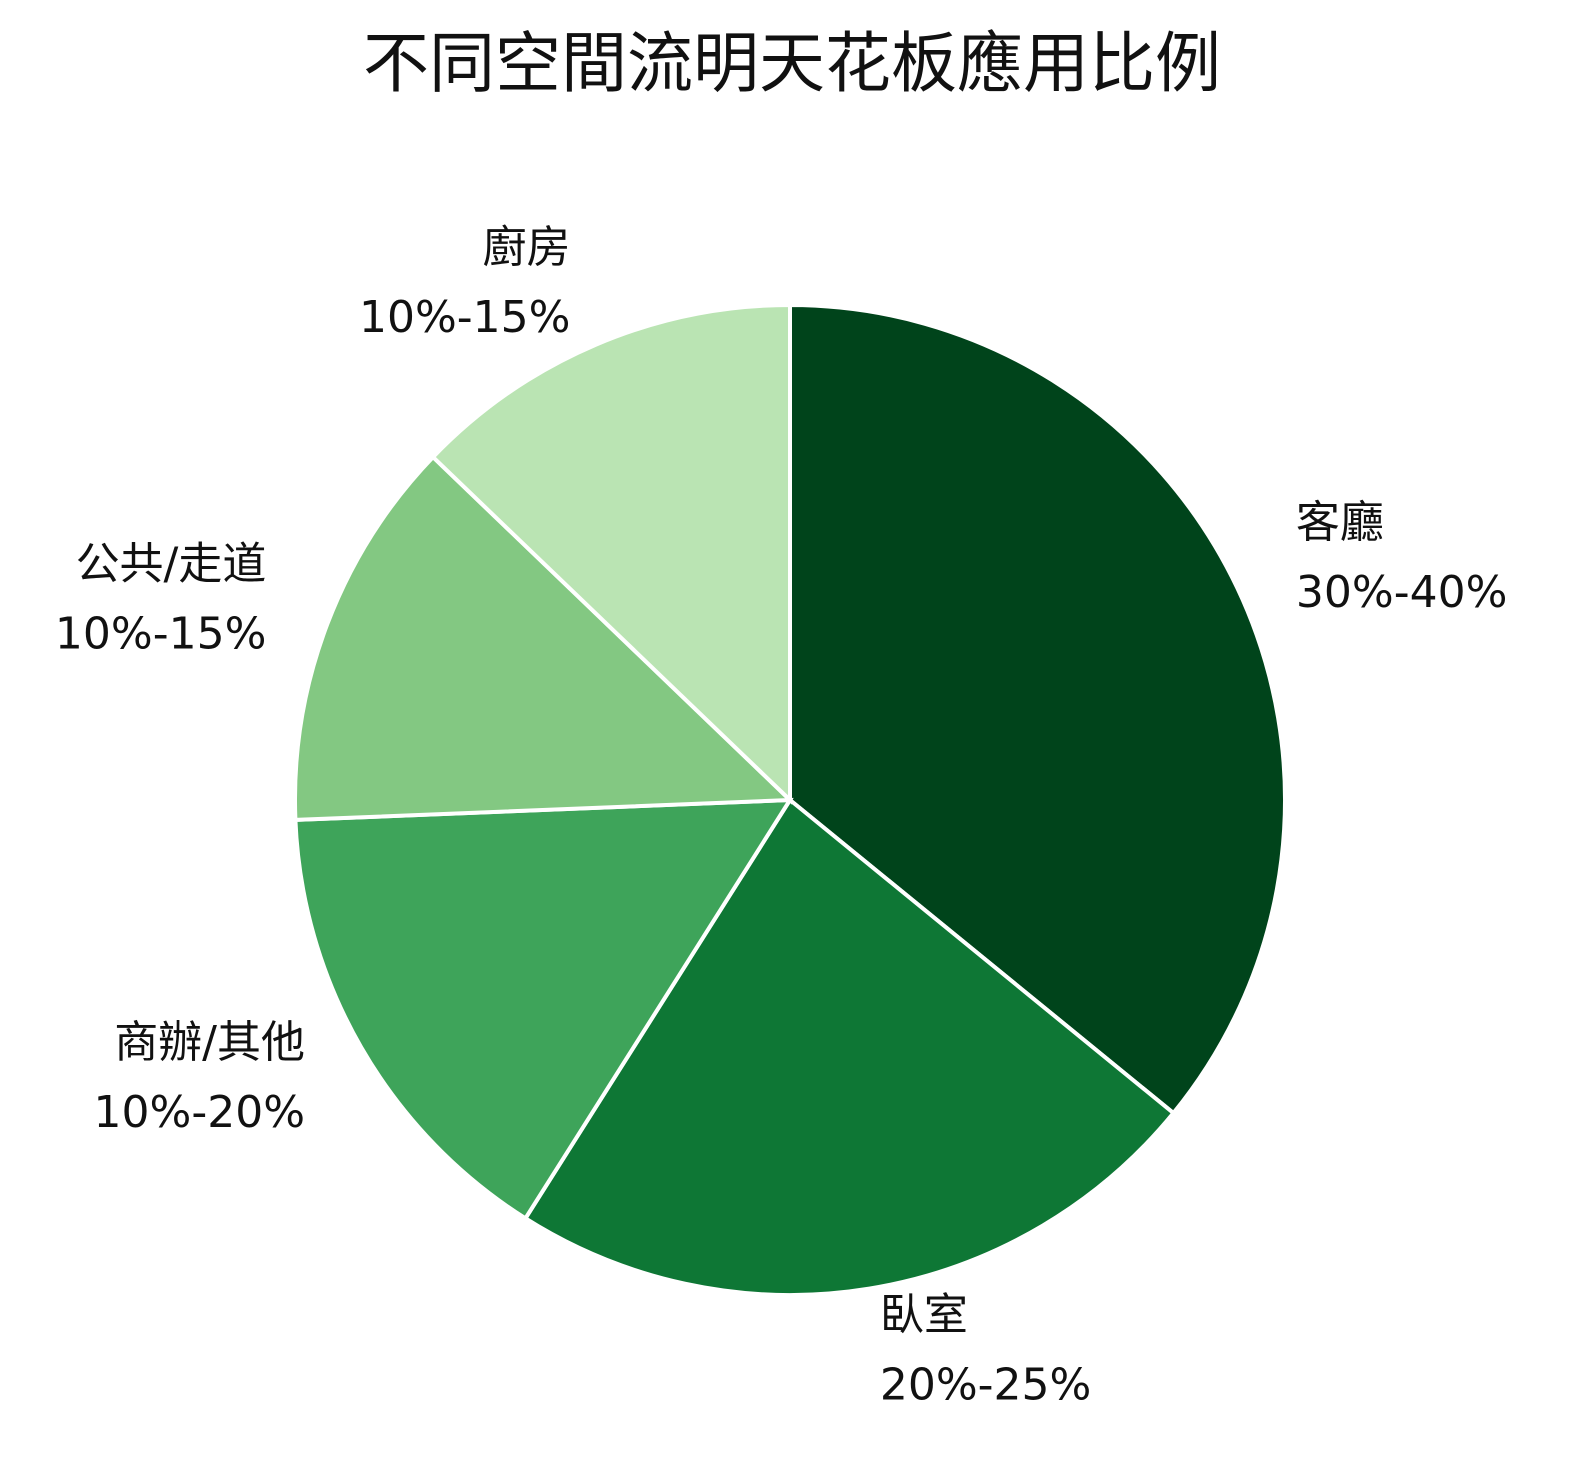 The width and height of the screenshot is (1585, 1468). I want to click on slice-value-label: 10%-20%, so click(199, 1112).